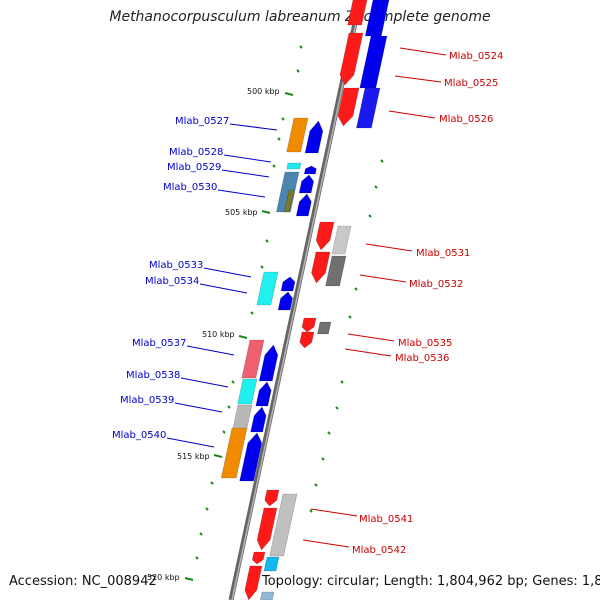 The image size is (600, 600). What do you see at coordinates (268, 363) in the screenshot?
I see `gene-block-mlab-0537b` at bounding box center [268, 363].